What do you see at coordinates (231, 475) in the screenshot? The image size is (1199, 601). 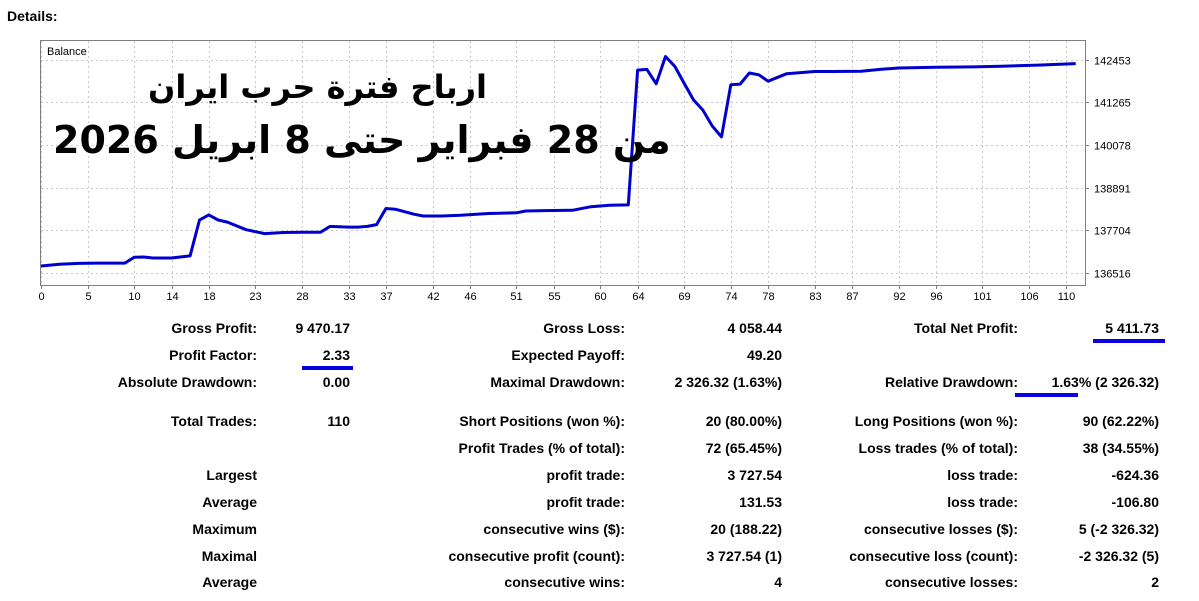 I see `largest-label: Largest` at bounding box center [231, 475].